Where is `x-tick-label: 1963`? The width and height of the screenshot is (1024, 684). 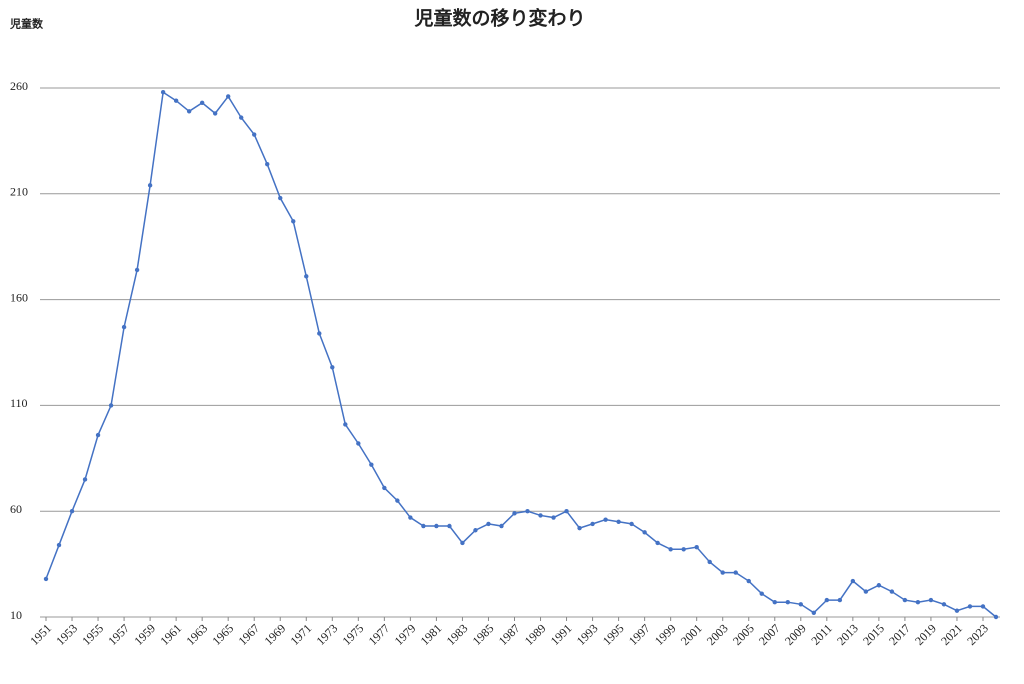
x-tick-label: 1963 is located at coordinates (196, 634).